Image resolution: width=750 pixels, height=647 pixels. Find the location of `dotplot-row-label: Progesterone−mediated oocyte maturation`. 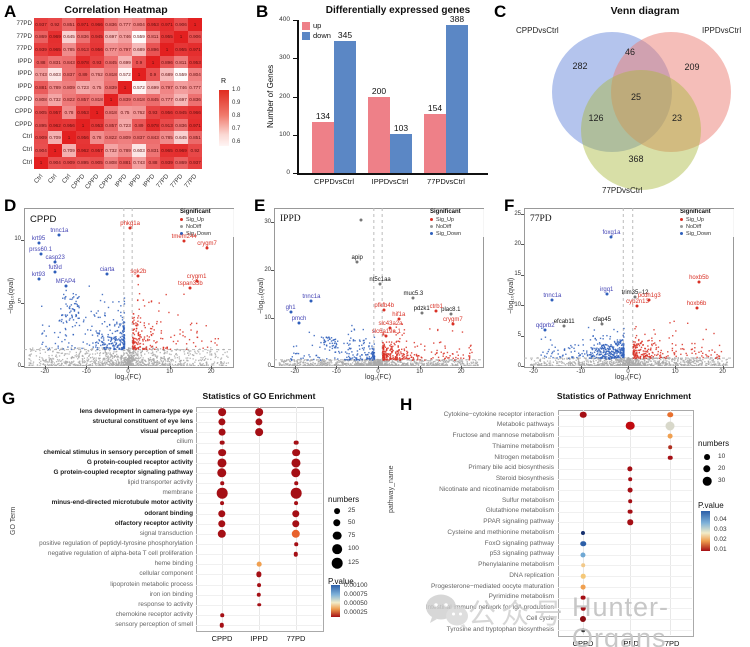

dotplot-row-label: Progesterone−mediated oocyte maturation is located at coordinates (492, 586).